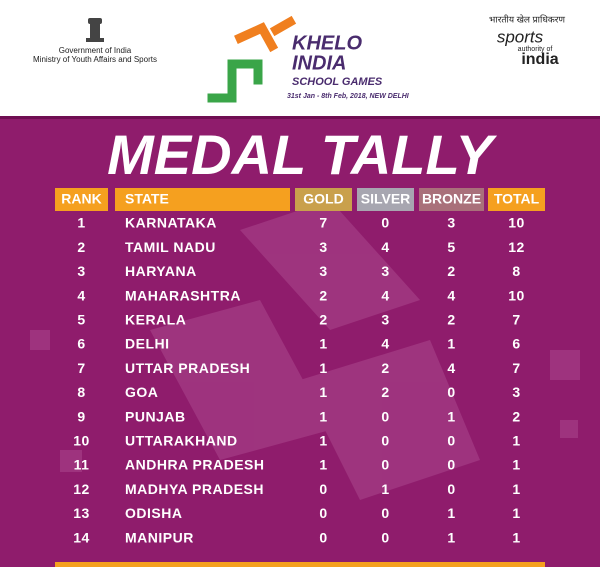 Image resolution: width=600 pixels, height=567 pixels. I want to click on state-name: UTTAR PRADESH, so click(187, 368).